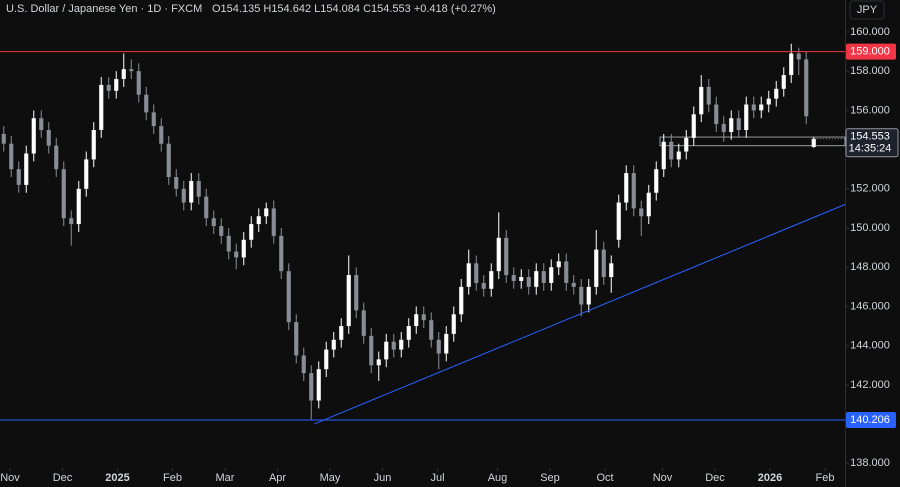 Image resolution: width=900 pixels, height=487 pixels. I want to click on last-price-label: 154.553, so click(870, 137).